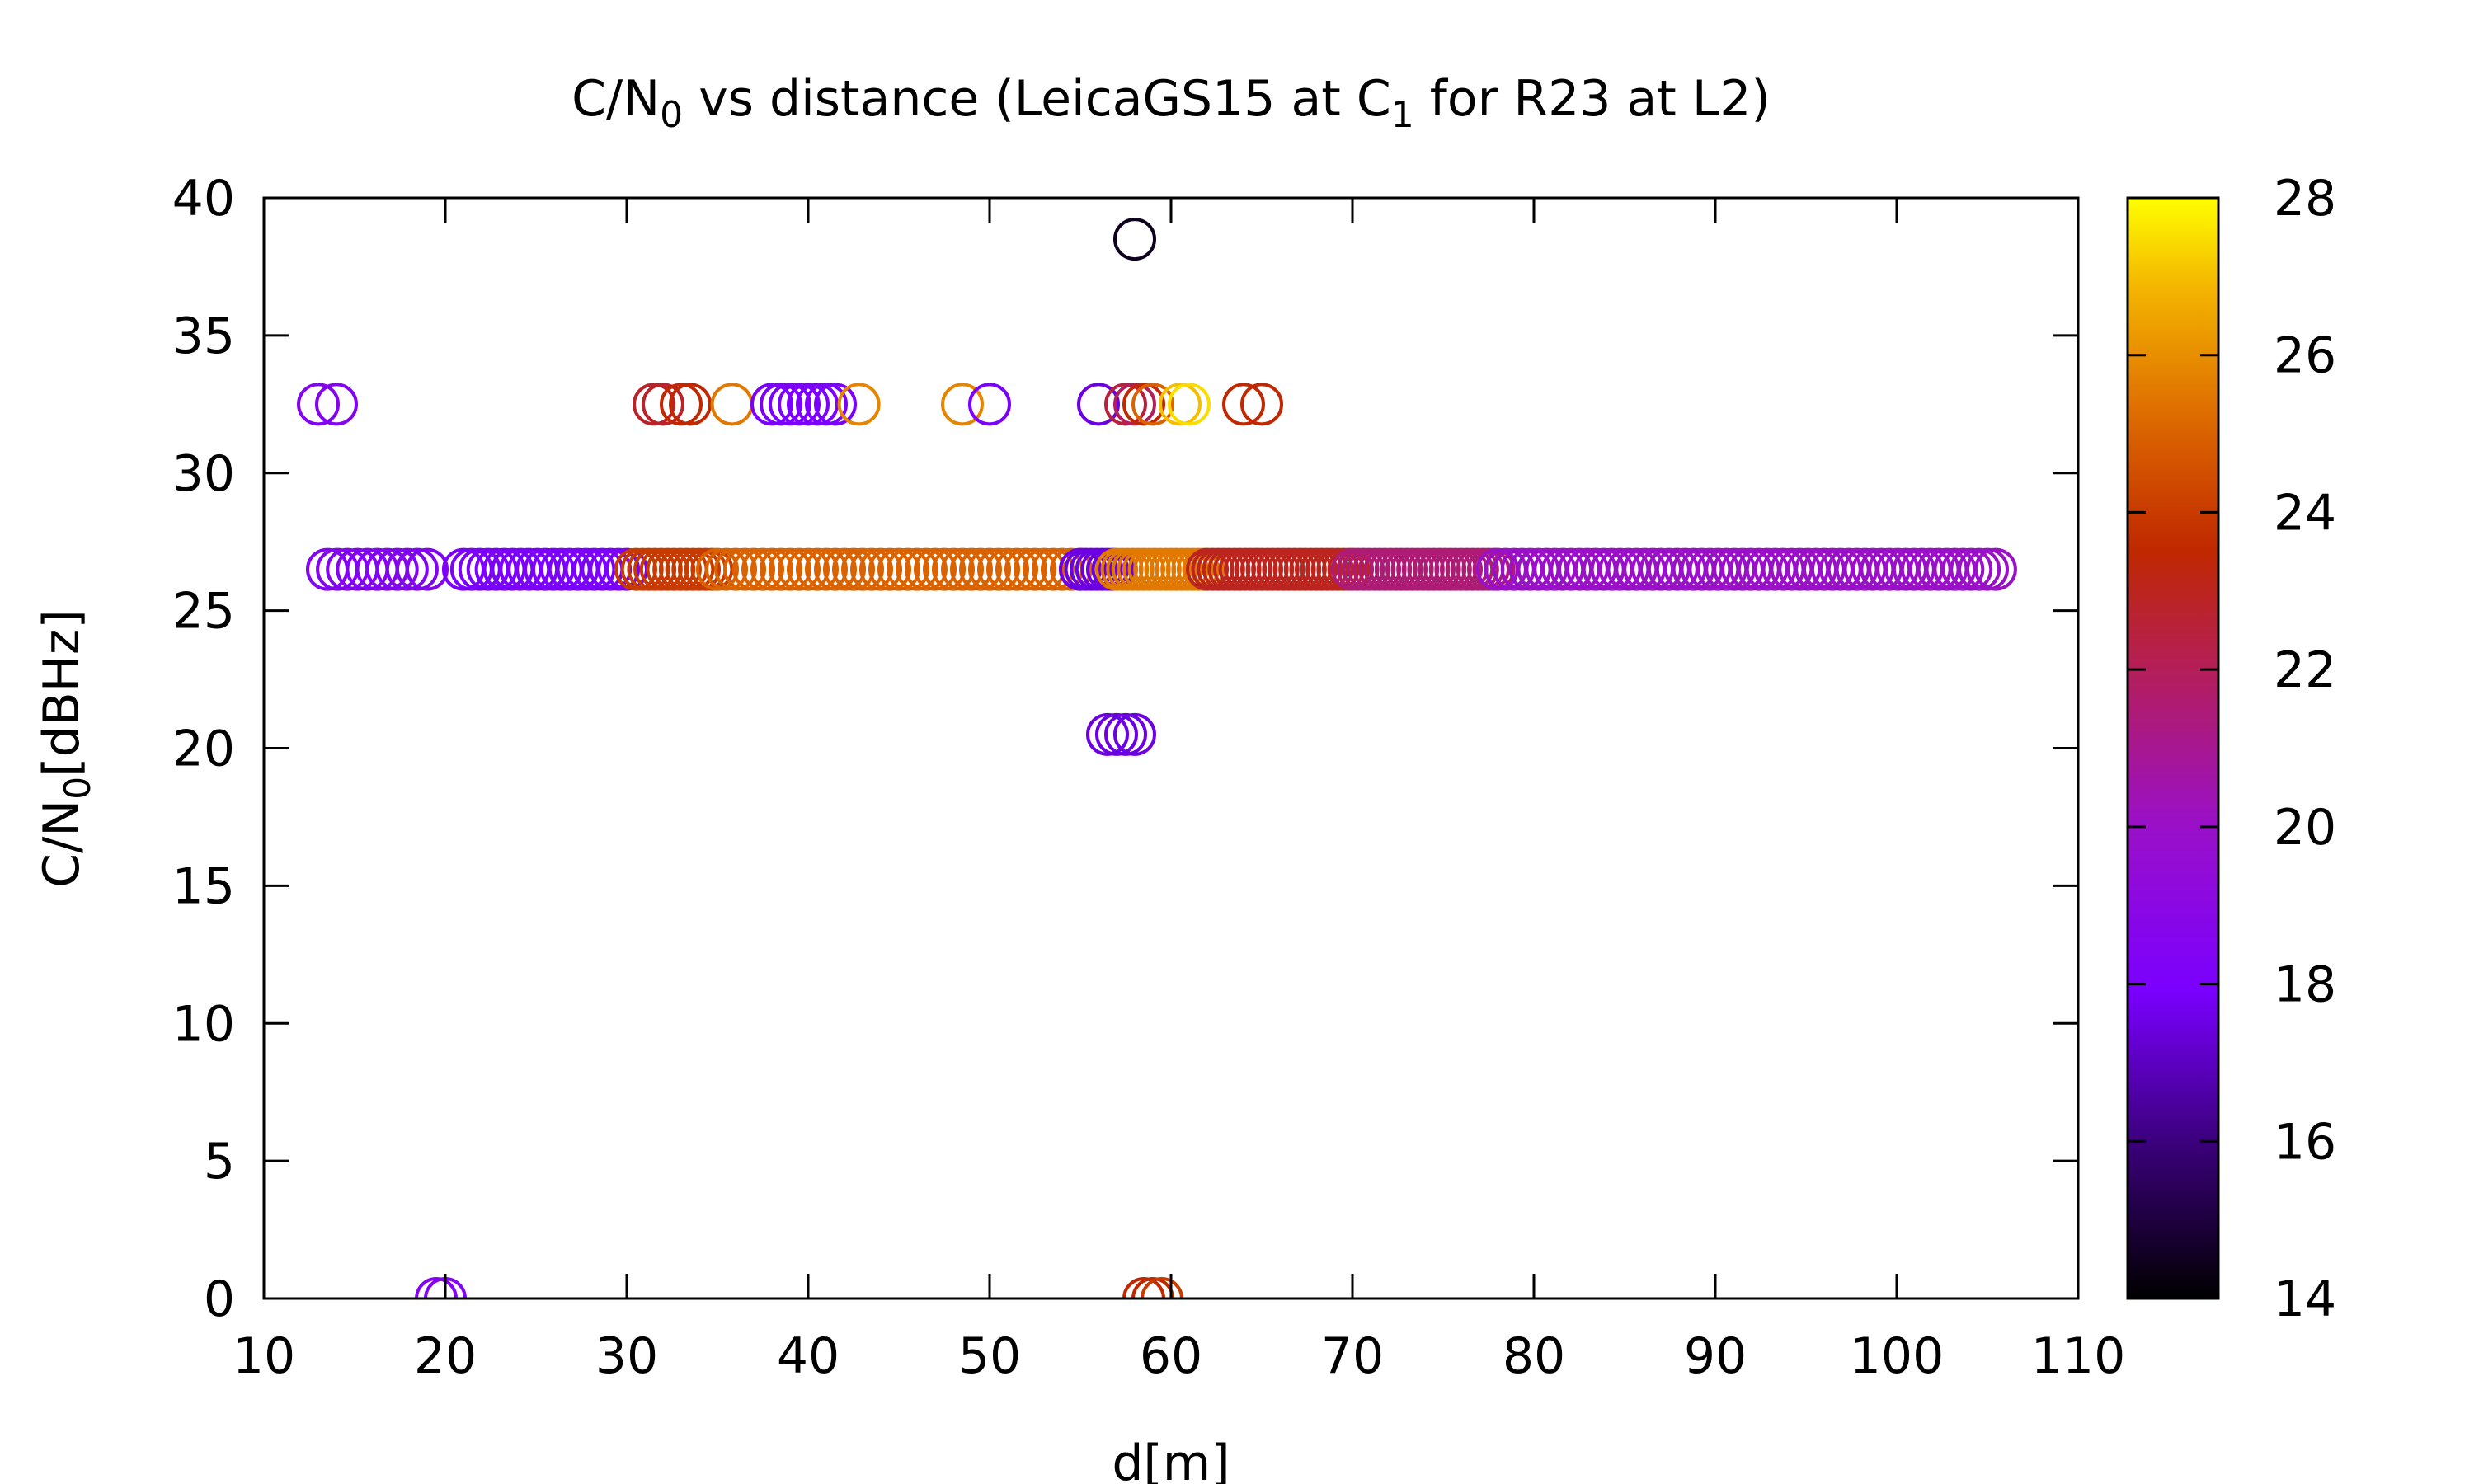  What do you see at coordinates (445, 1356) in the screenshot?
I see `x-tick-label: 20` at bounding box center [445, 1356].